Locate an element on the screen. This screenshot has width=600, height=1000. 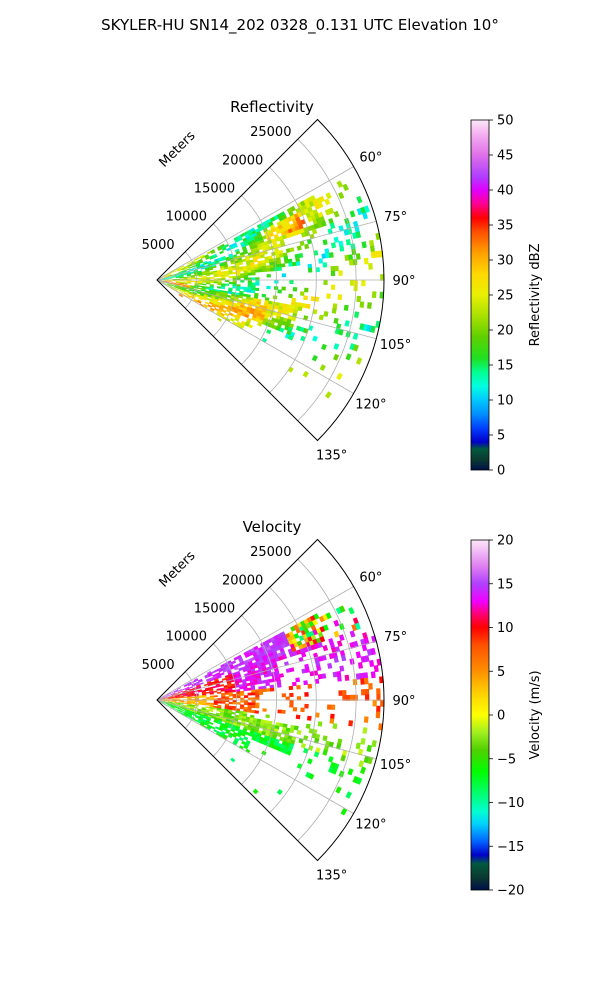
azimuth-tick-label: 105° is located at coordinates (395, 765).